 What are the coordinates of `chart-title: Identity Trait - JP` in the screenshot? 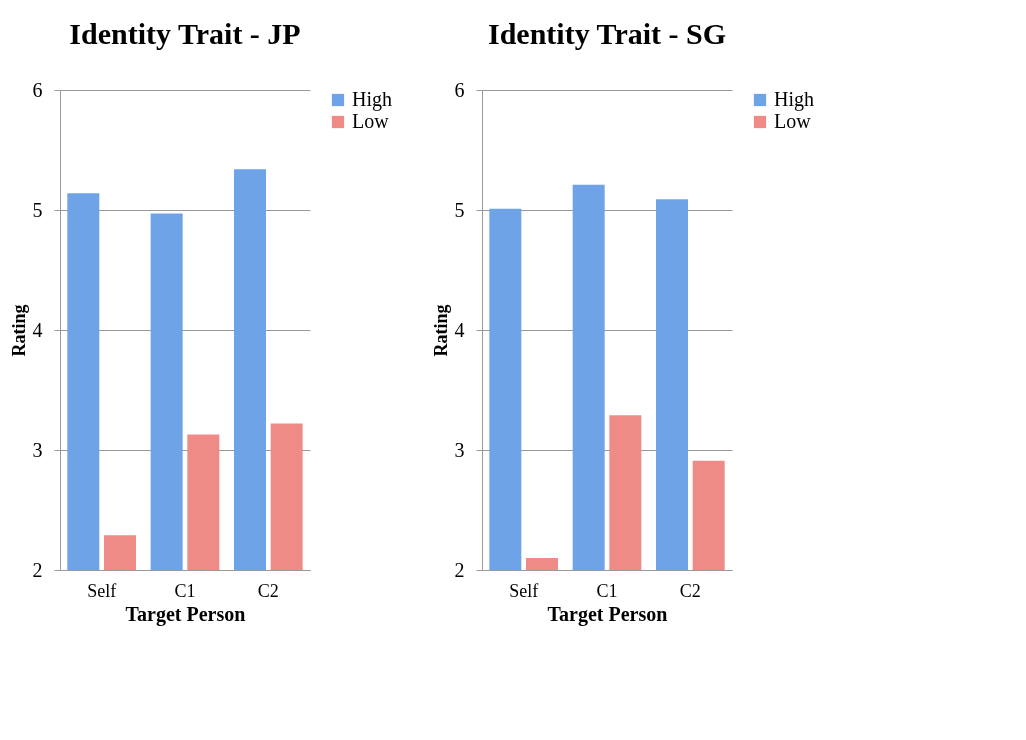 It's located at (185, 33).